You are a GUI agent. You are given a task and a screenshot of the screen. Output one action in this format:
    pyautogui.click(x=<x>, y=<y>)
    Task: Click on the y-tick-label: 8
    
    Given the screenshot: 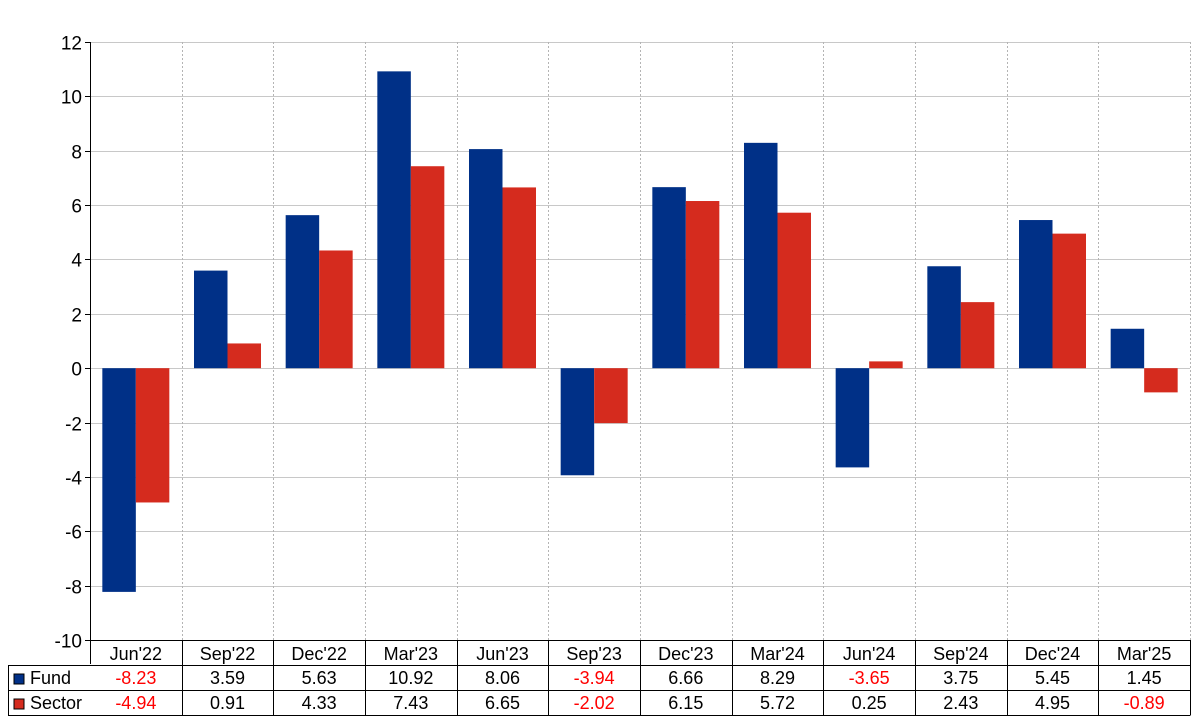 What is the action you would take?
    pyautogui.click(x=76, y=153)
    